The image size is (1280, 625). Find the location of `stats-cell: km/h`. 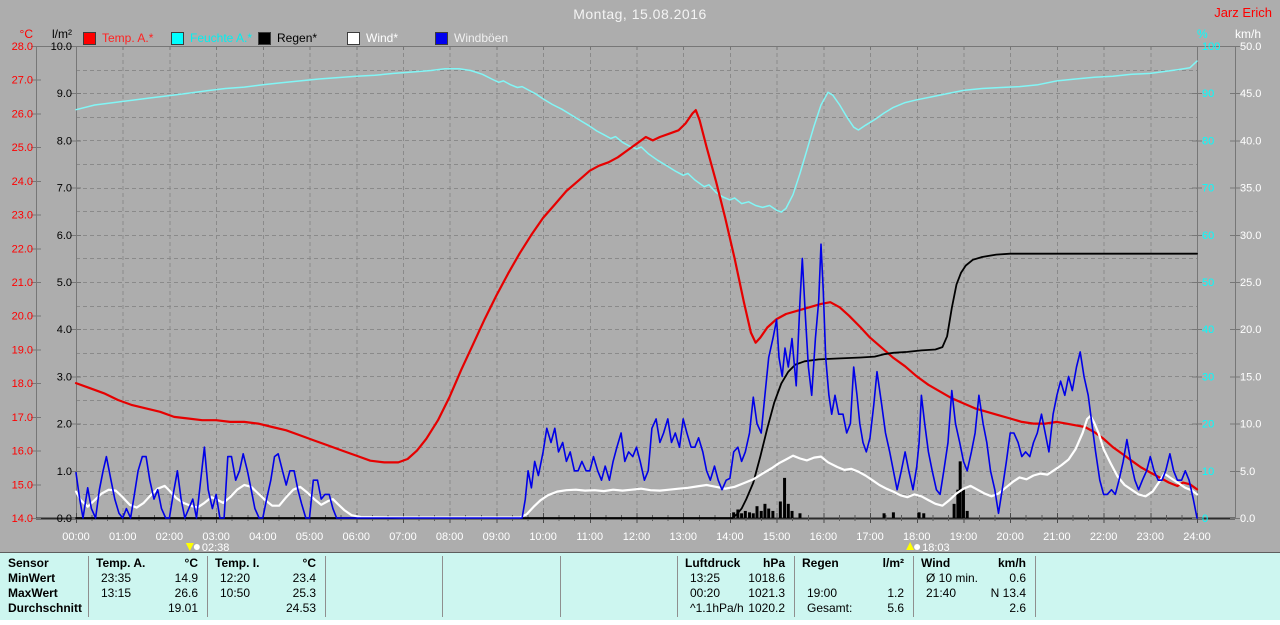

stats-cell: km/h is located at coordinates (1011, 563).